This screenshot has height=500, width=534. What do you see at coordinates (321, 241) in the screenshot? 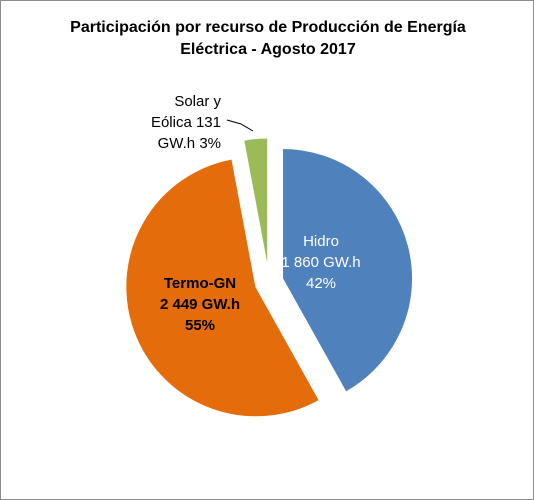
I see `hidro-label-name: Hidro` at bounding box center [321, 241].